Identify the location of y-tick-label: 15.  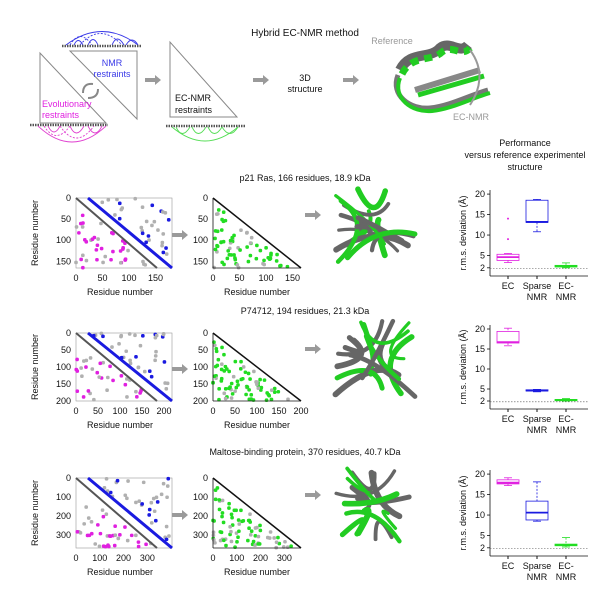
(480, 349).